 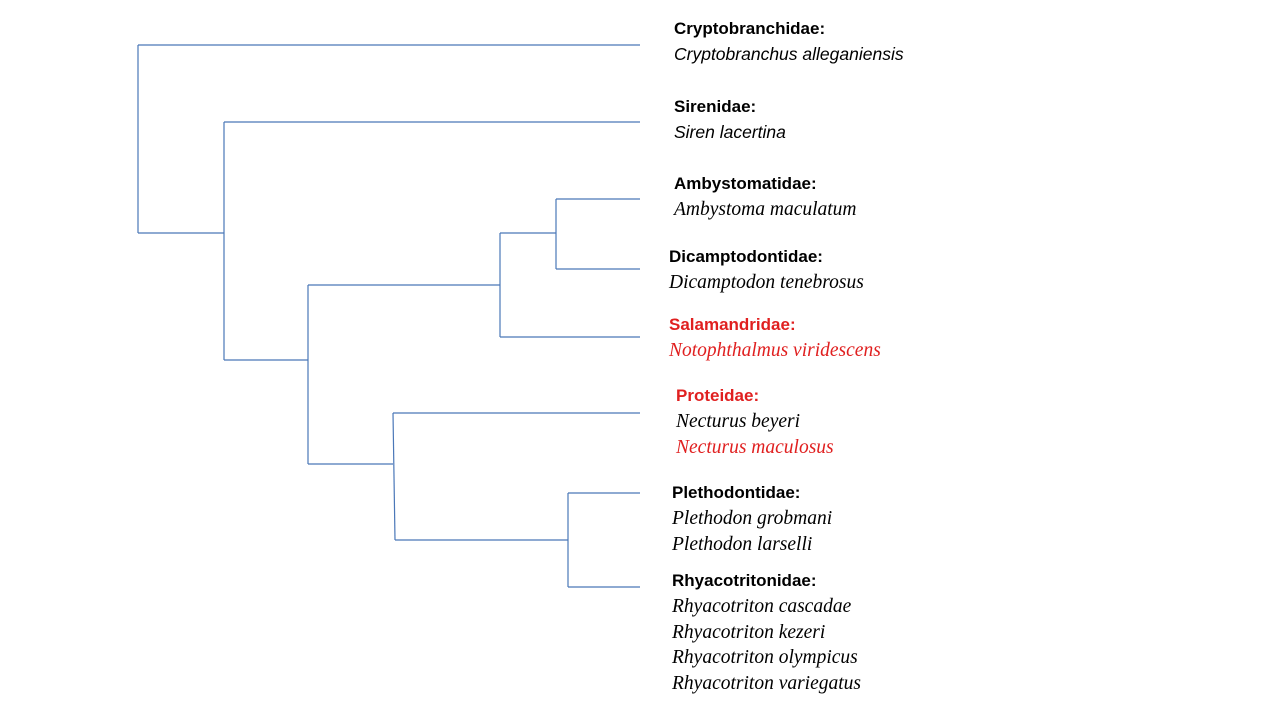 I want to click on family-name: Ambystomatidae:, so click(x=745, y=183).